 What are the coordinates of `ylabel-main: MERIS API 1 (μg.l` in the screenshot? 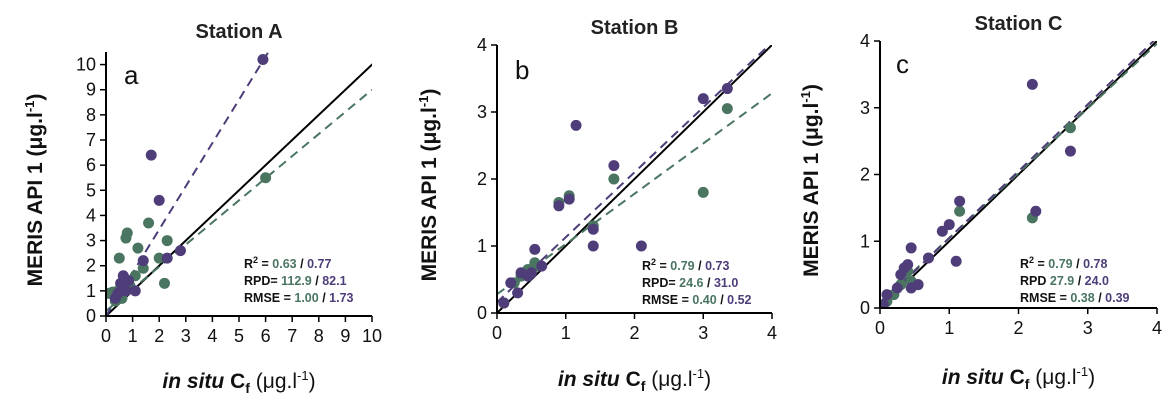 It's located at (811, 190).